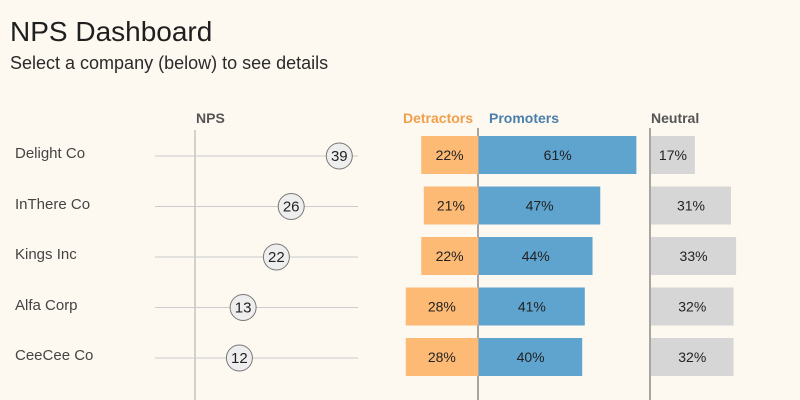 Image resolution: width=800 pixels, height=400 pixels. I want to click on page-title: NPS Dashboard, so click(111, 31).